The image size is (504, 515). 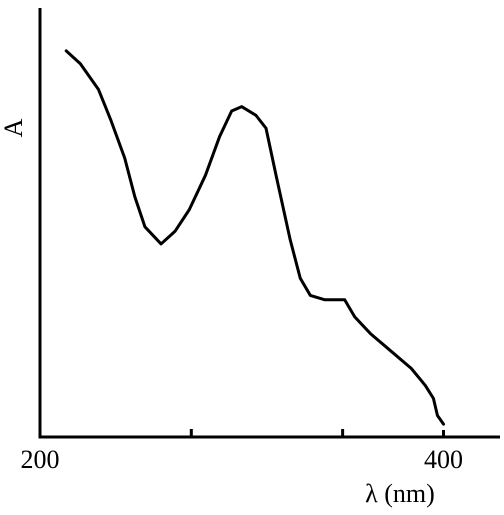 I want to click on x-axis-label: λ (nm), so click(x=400, y=493).